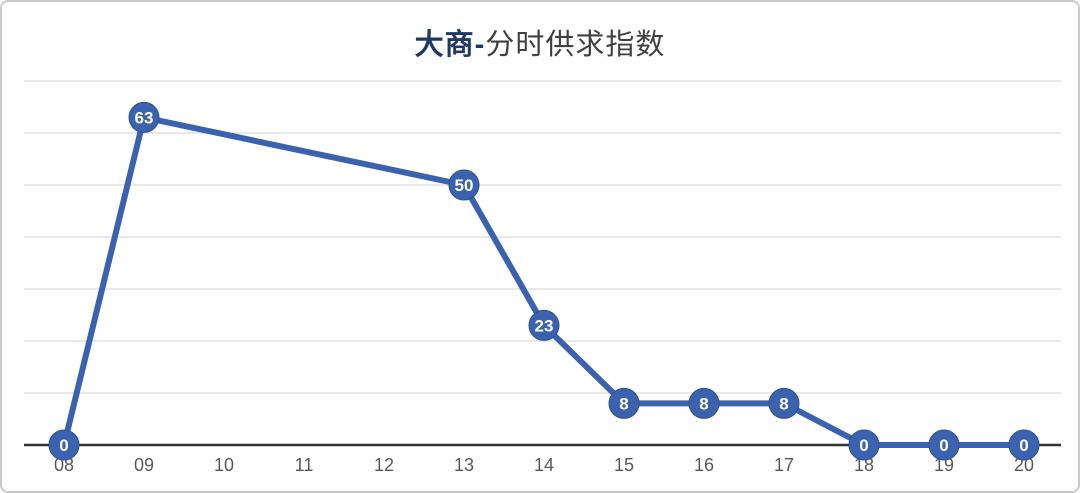 This screenshot has width=1080, height=493. I want to click on x-tick-label: 09, so click(144, 465).